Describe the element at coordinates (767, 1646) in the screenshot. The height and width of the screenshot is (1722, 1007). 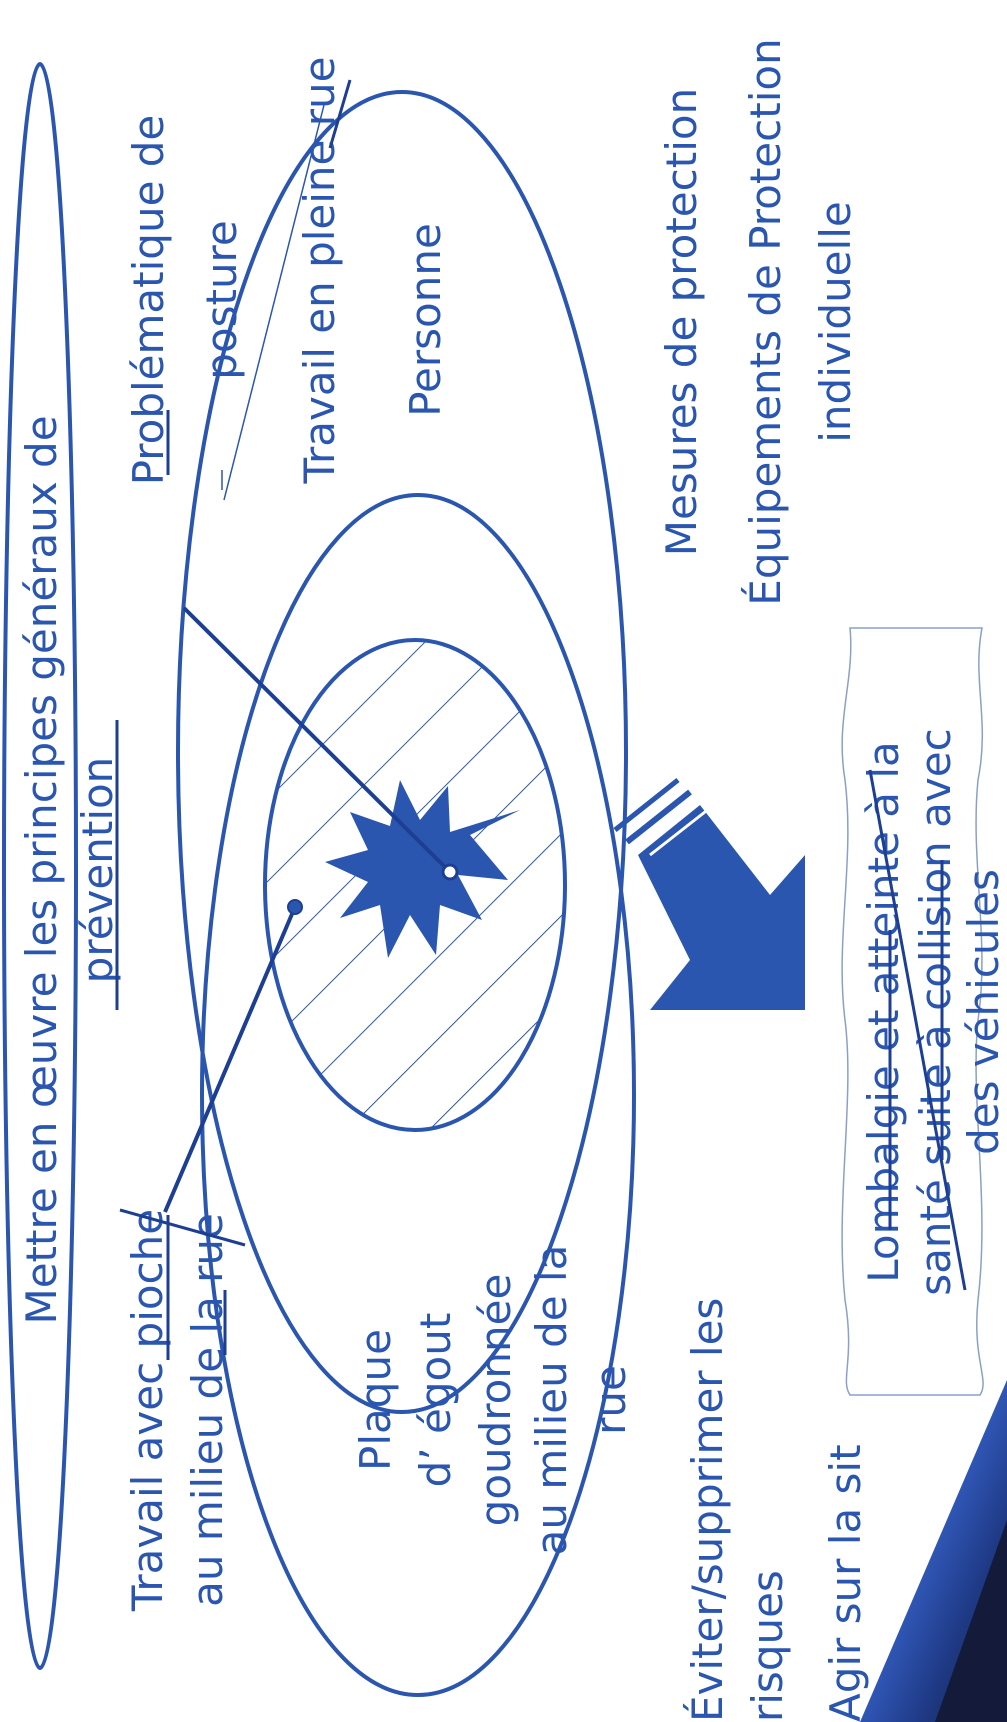
I see `label-eviter-2: risques` at that location.